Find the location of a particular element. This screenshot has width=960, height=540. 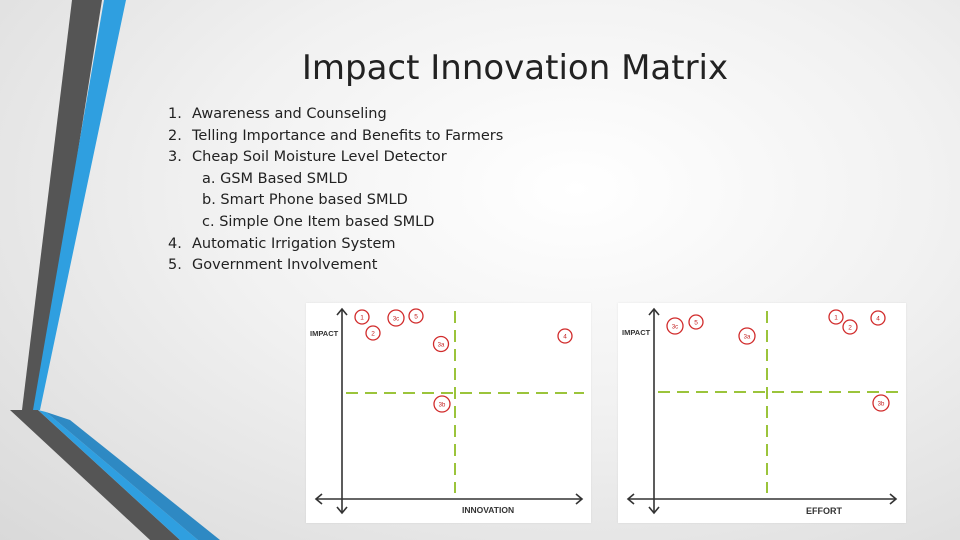

list-subitem: b. Smart Phone based SMLD is located at coordinates (305, 200).